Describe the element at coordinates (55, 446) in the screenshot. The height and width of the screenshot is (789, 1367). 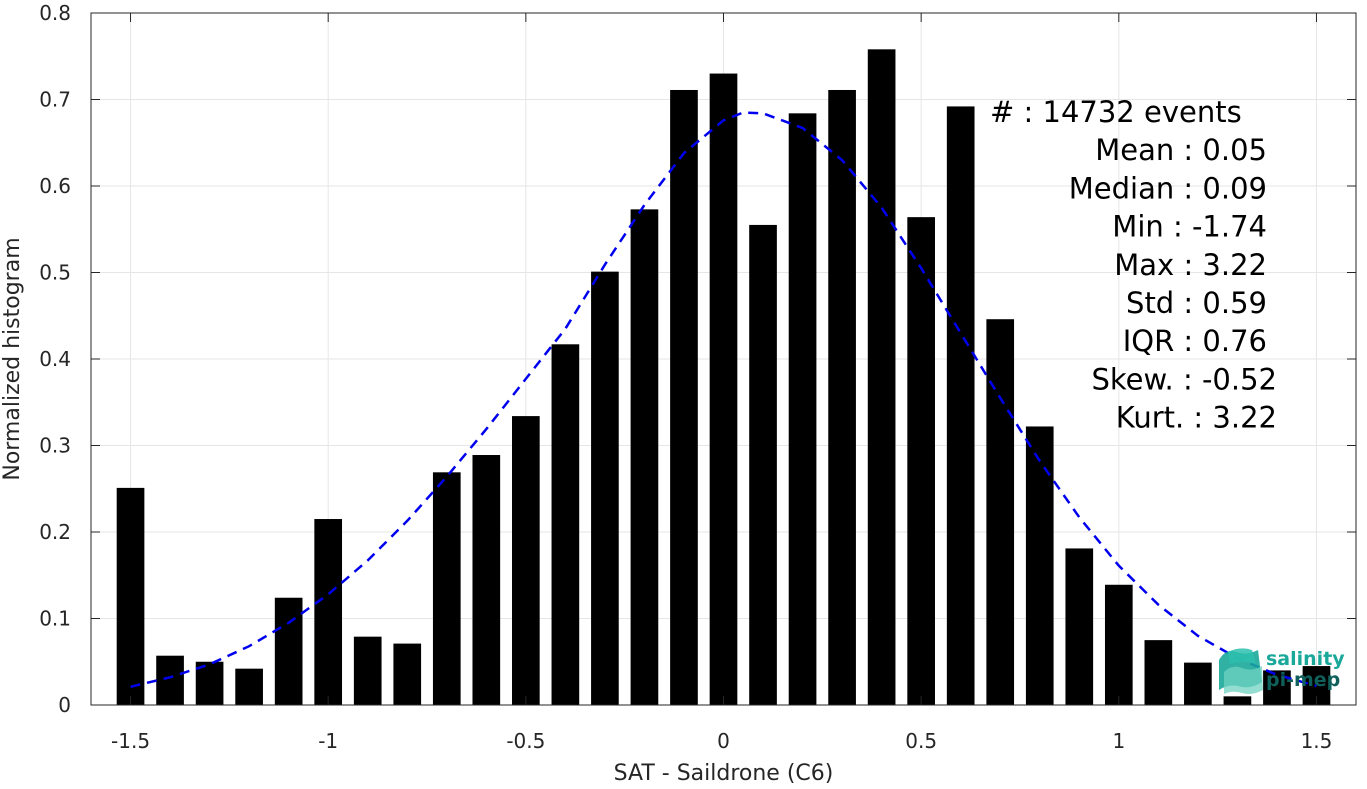
I see `y-tick-label: 0.3` at that location.